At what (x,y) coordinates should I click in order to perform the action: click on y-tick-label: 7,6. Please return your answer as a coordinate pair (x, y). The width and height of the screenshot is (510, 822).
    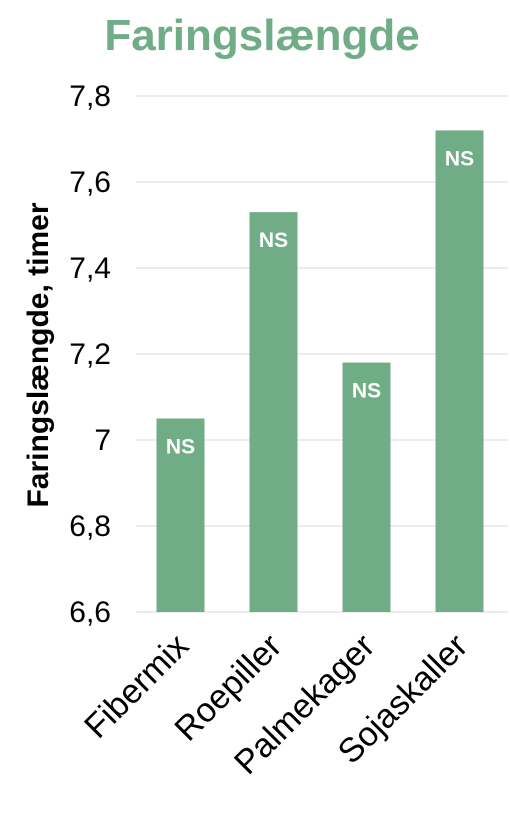
    Looking at the image, I should click on (90, 182).